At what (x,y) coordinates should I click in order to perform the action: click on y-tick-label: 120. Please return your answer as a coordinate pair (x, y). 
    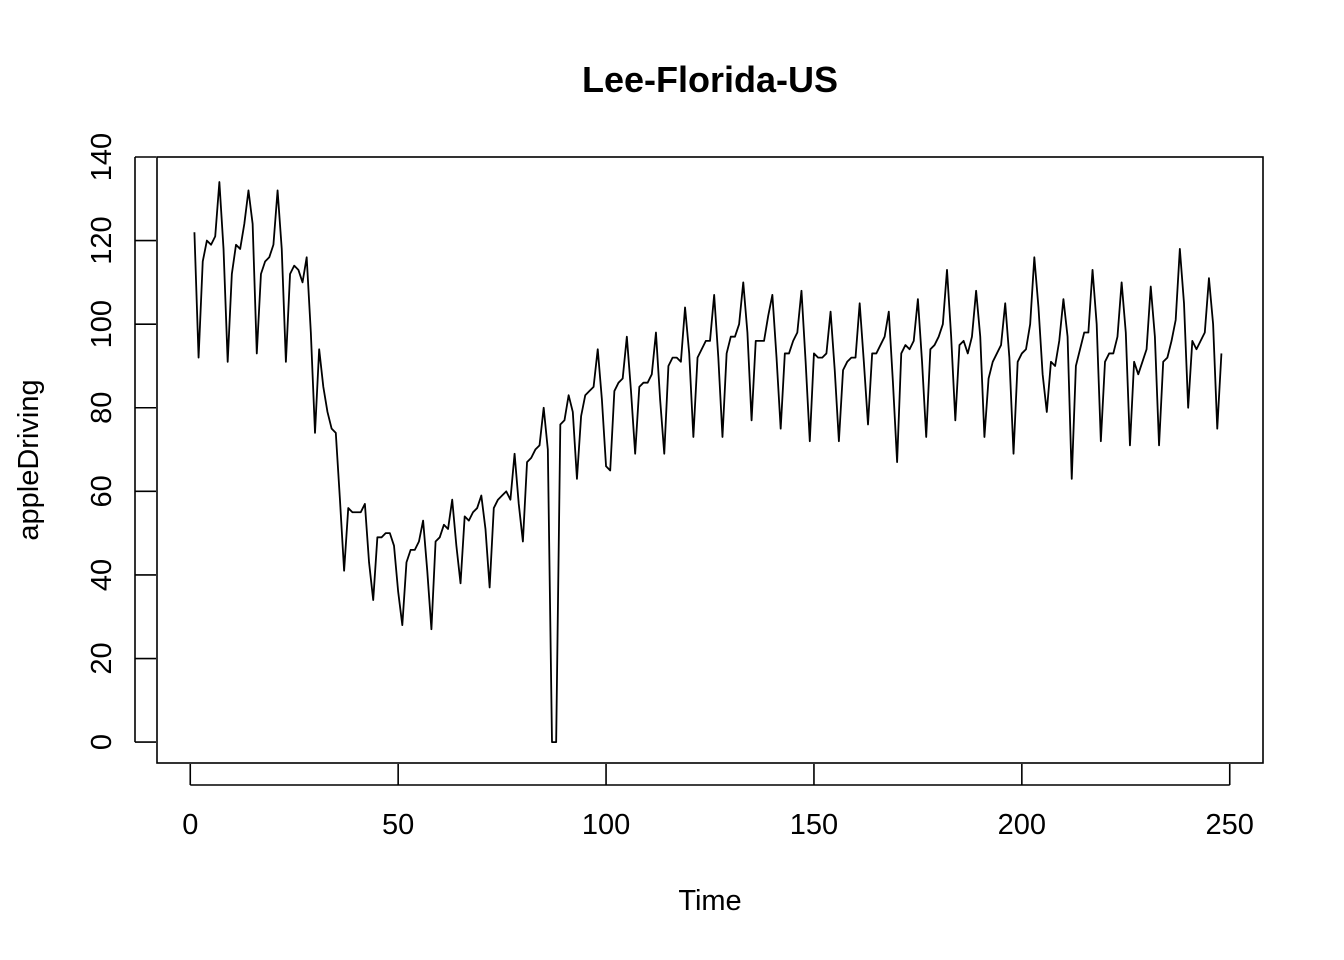
    Looking at the image, I should click on (102, 240).